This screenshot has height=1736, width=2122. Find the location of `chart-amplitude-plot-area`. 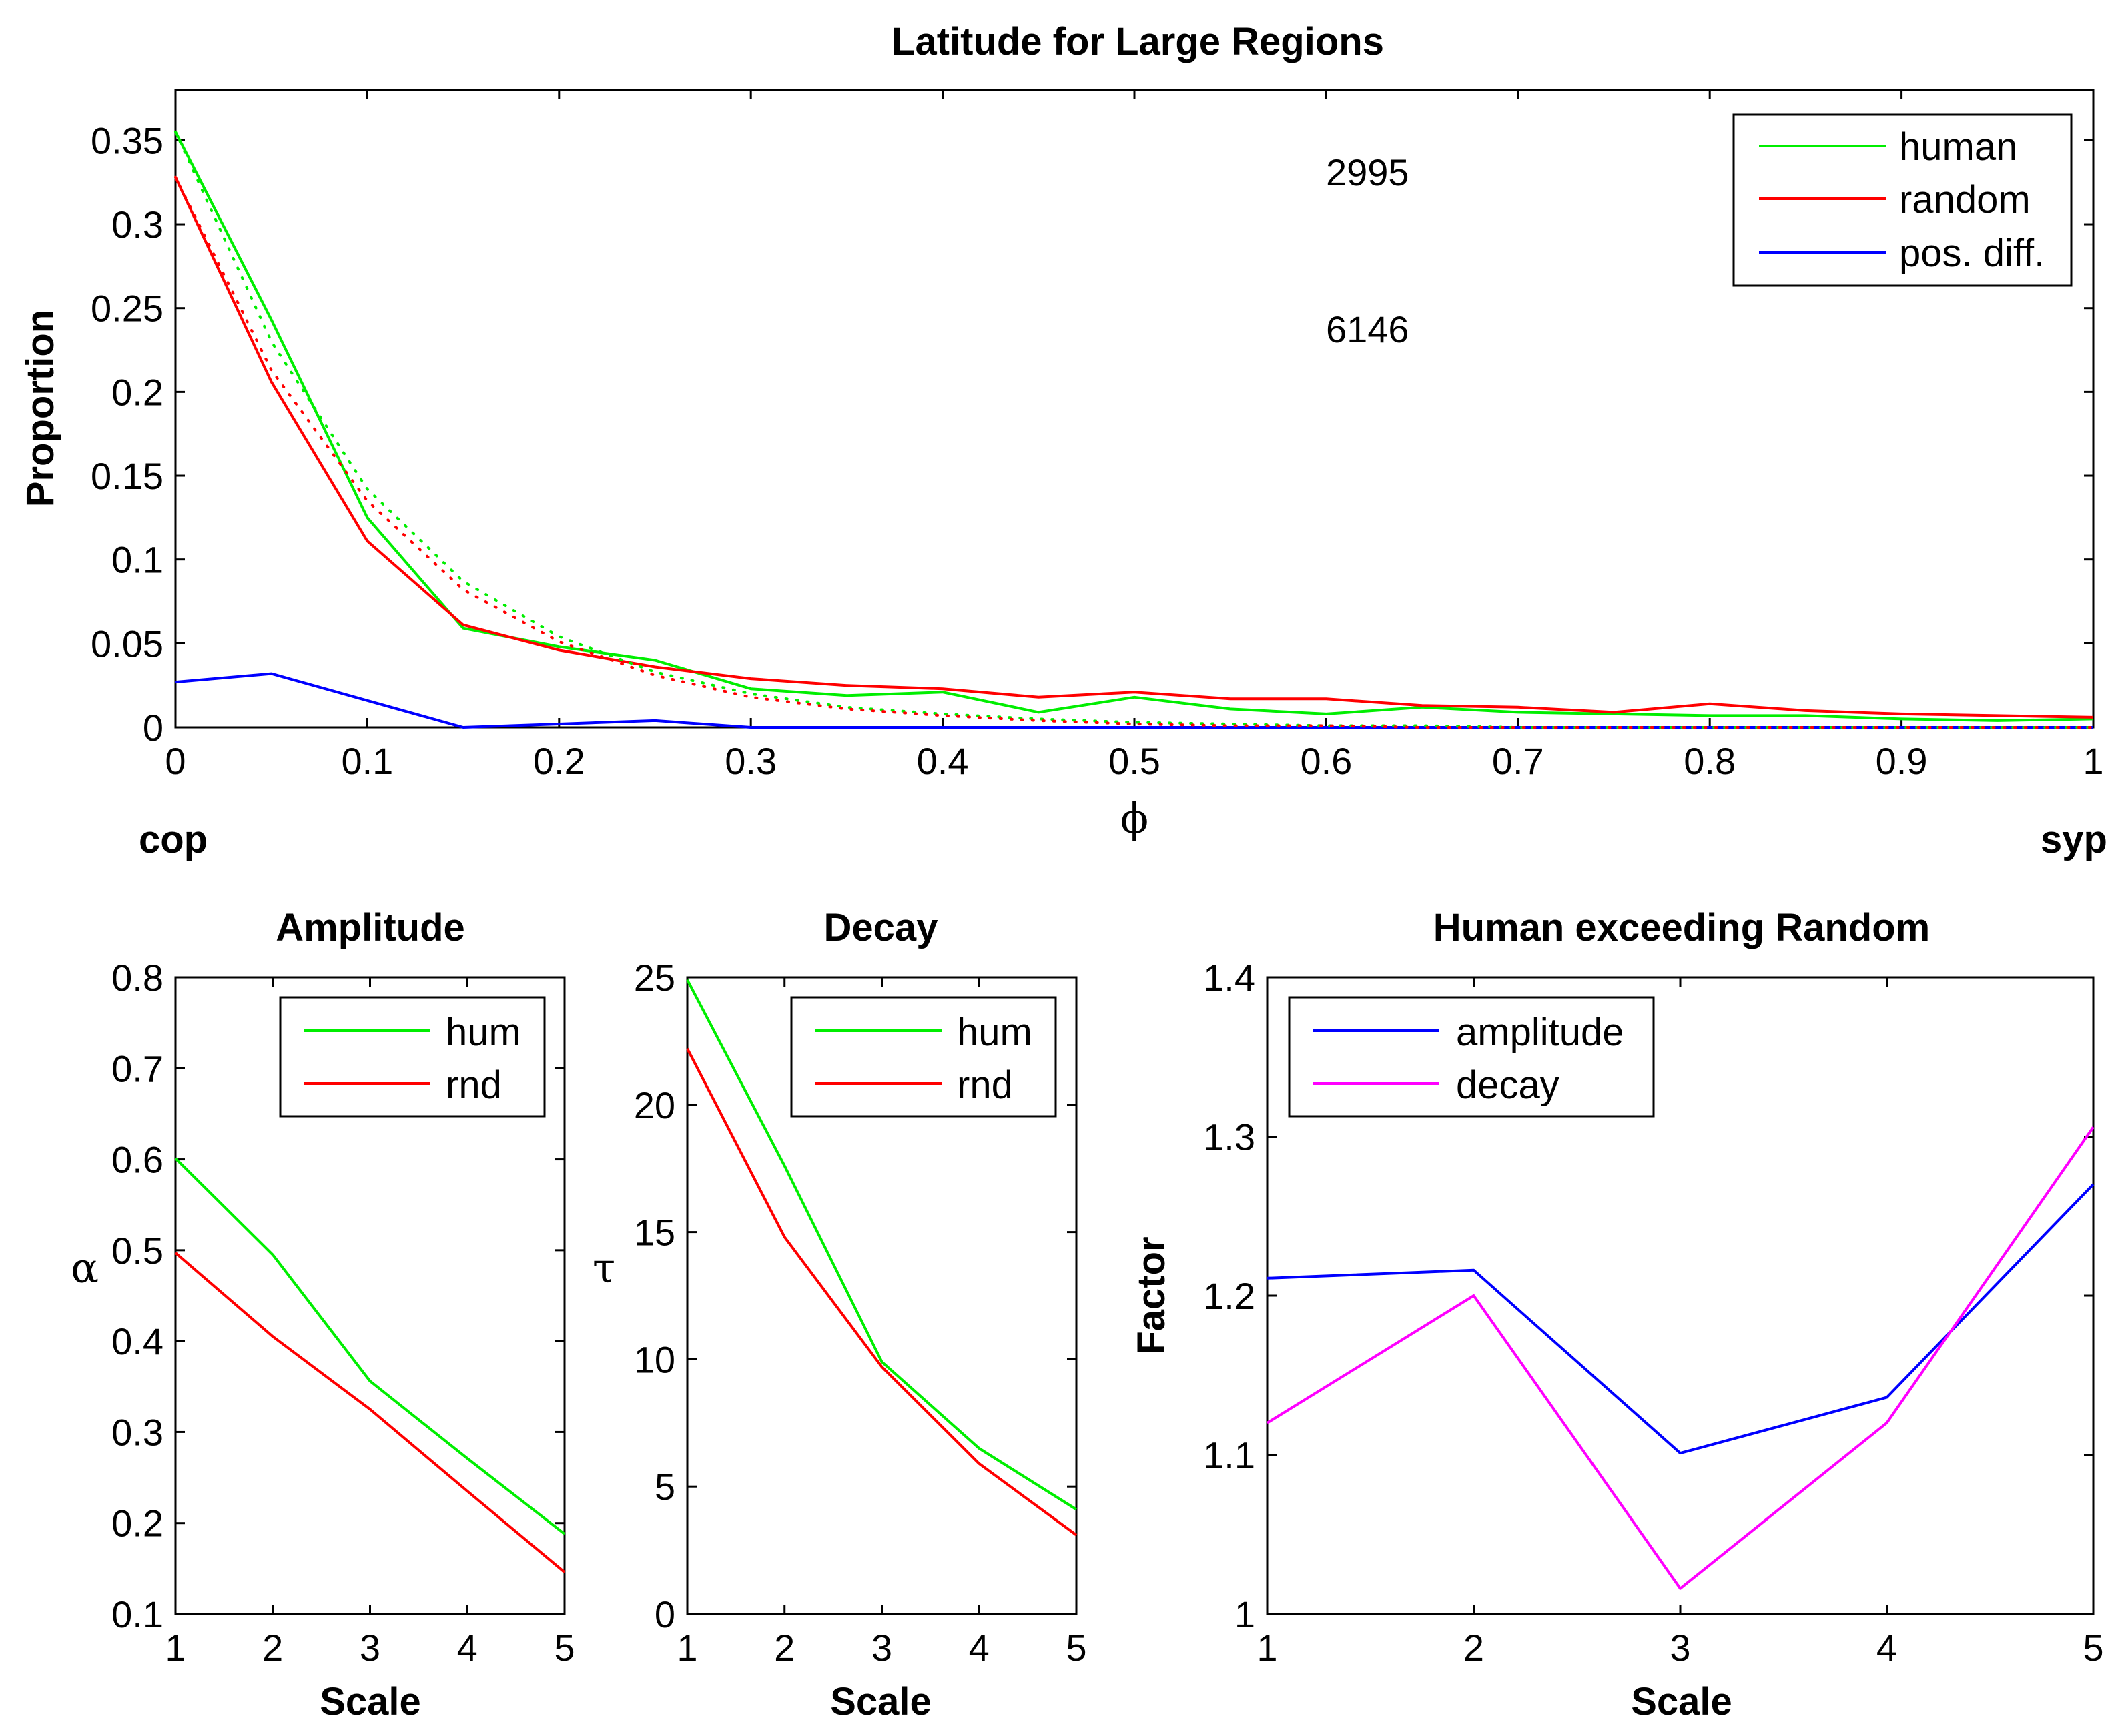

chart-amplitude-plot-area is located at coordinates (370, 1365).